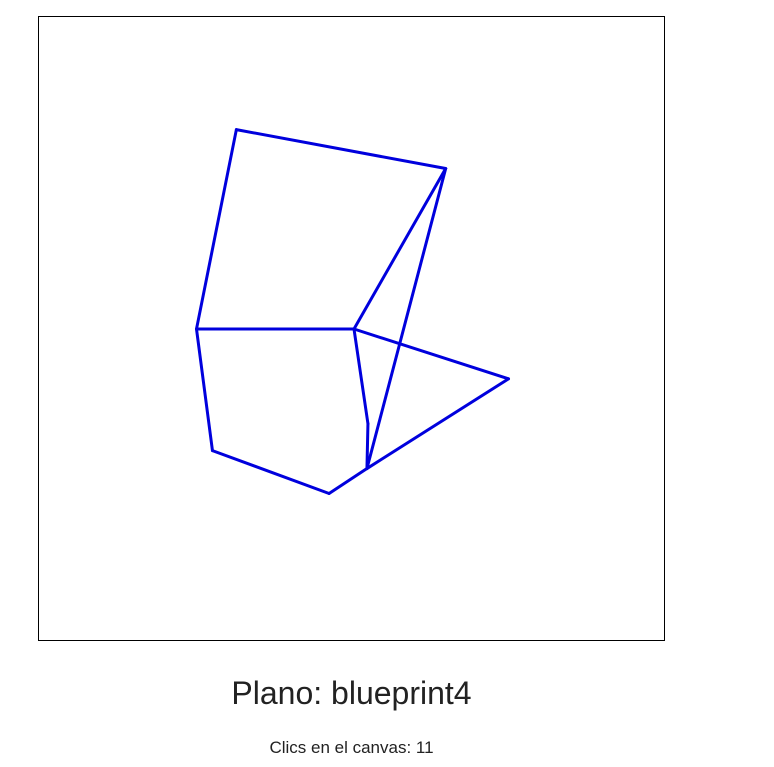 Image resolution: width=774 pixels, height=767 pixels. I want to click on click-counter: Clics en el canvas: 11, so click(351, 748).